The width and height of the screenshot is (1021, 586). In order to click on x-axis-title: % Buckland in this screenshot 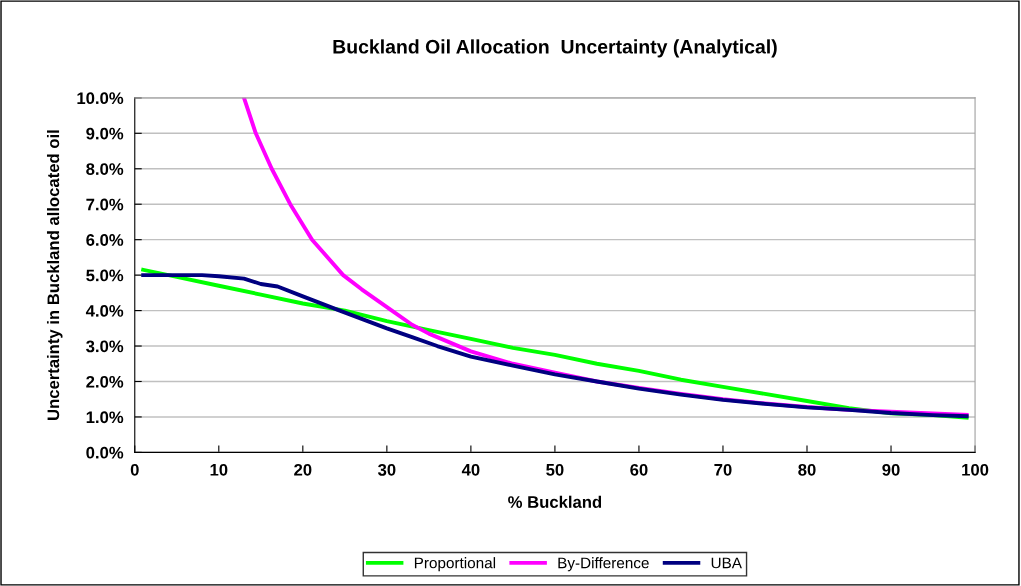, I will do `click(555, 501)`.